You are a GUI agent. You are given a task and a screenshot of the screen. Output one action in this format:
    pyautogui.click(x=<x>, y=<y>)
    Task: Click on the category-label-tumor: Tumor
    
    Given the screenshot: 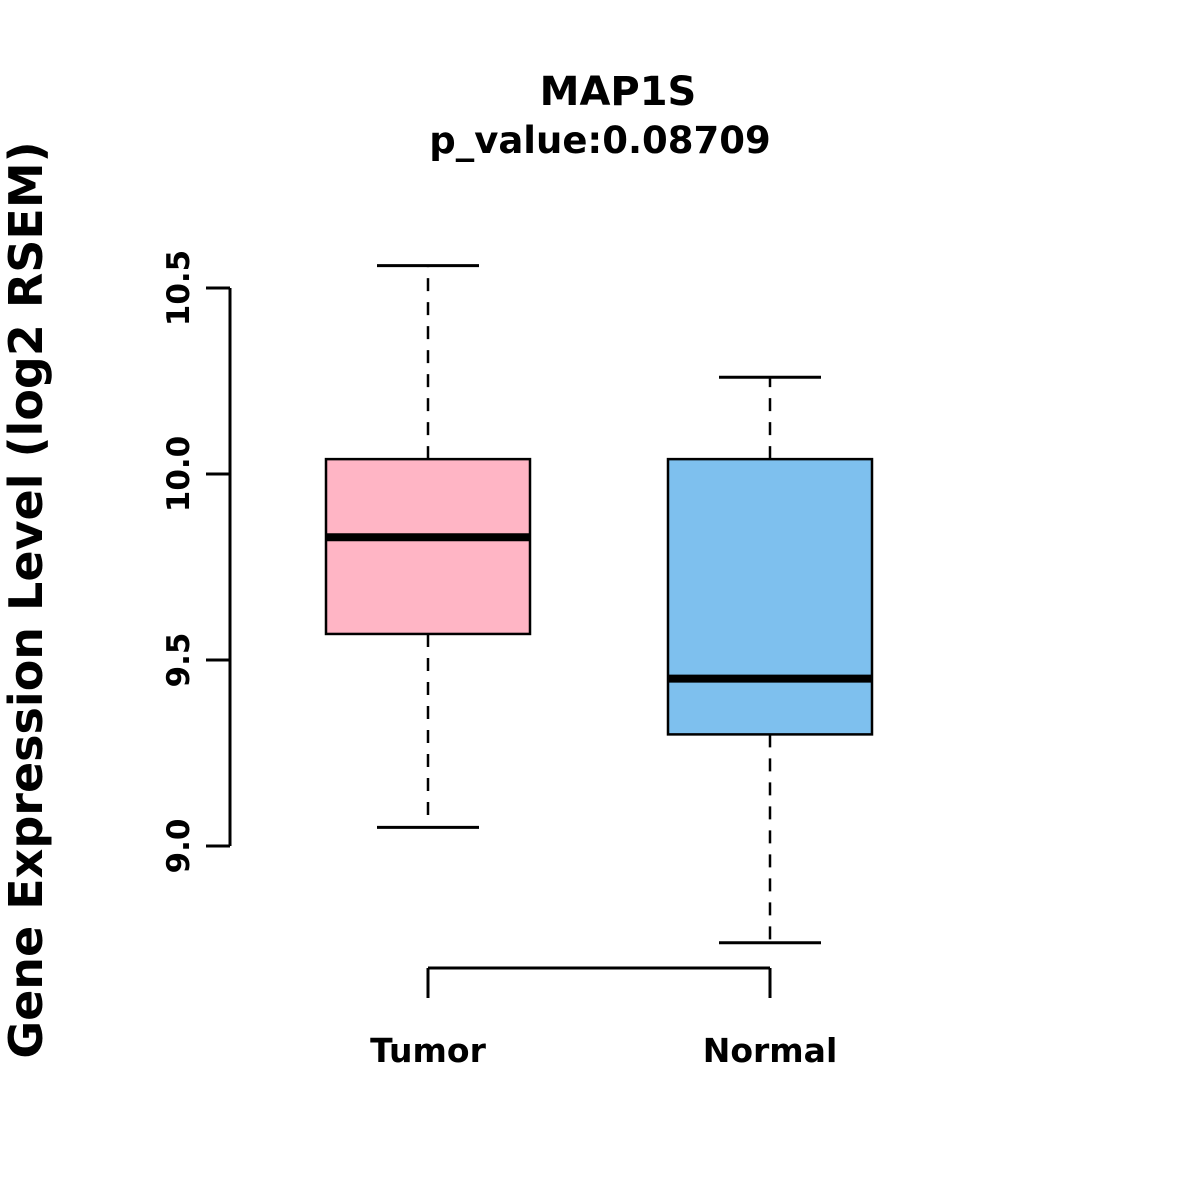 What is the action you would take?
    pyautogui.click(x=428, y=1050)
    